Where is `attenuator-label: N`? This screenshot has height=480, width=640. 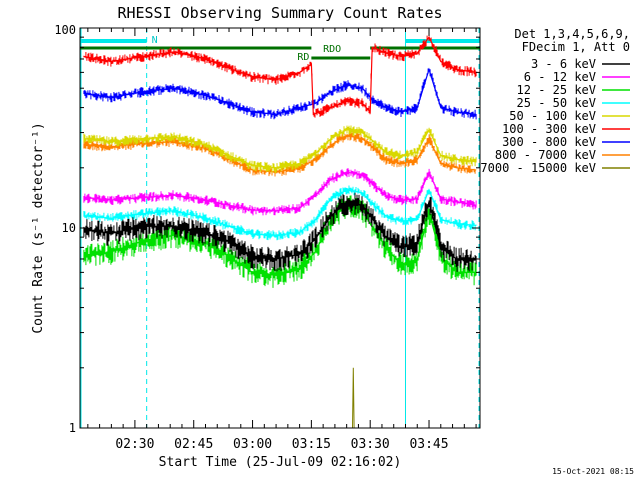 attenuator-label: N is located at coordinates (155, 40).